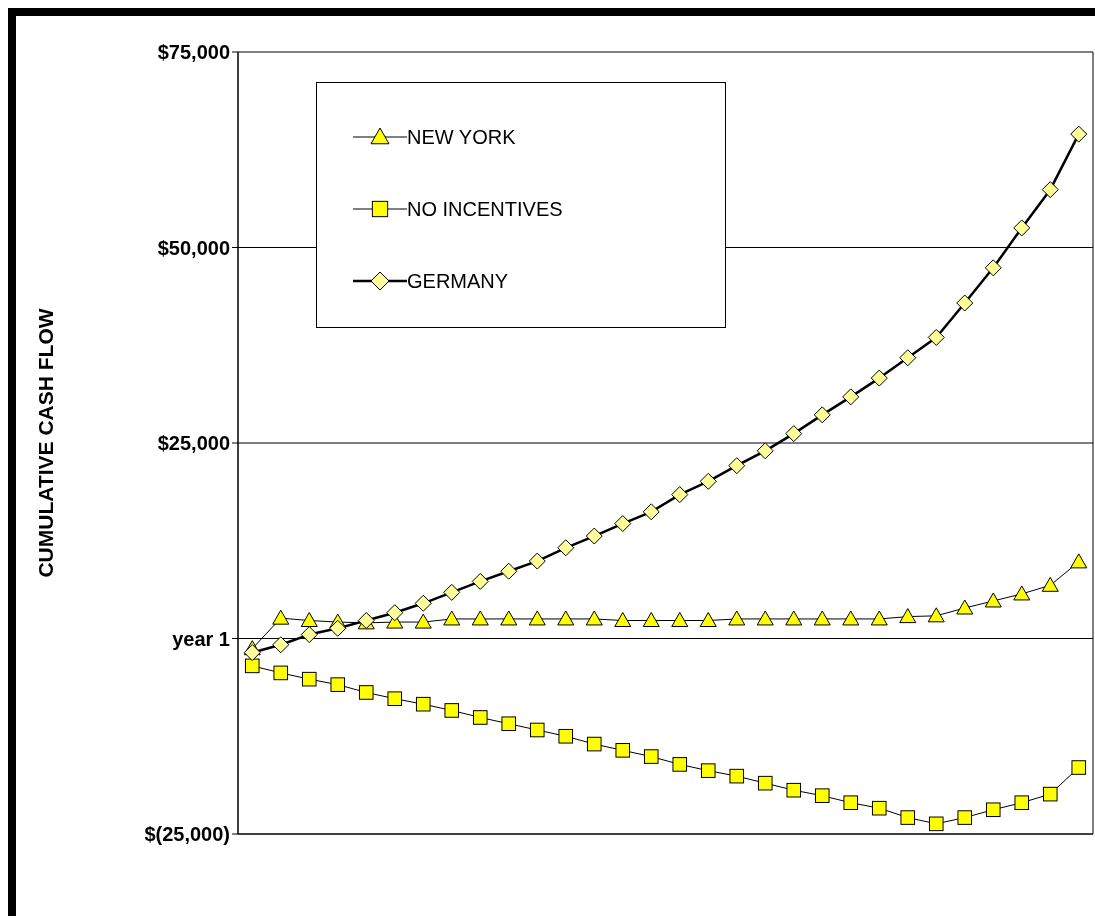  I want to click on y-tick-label: $(25,000), so click(187, 834).